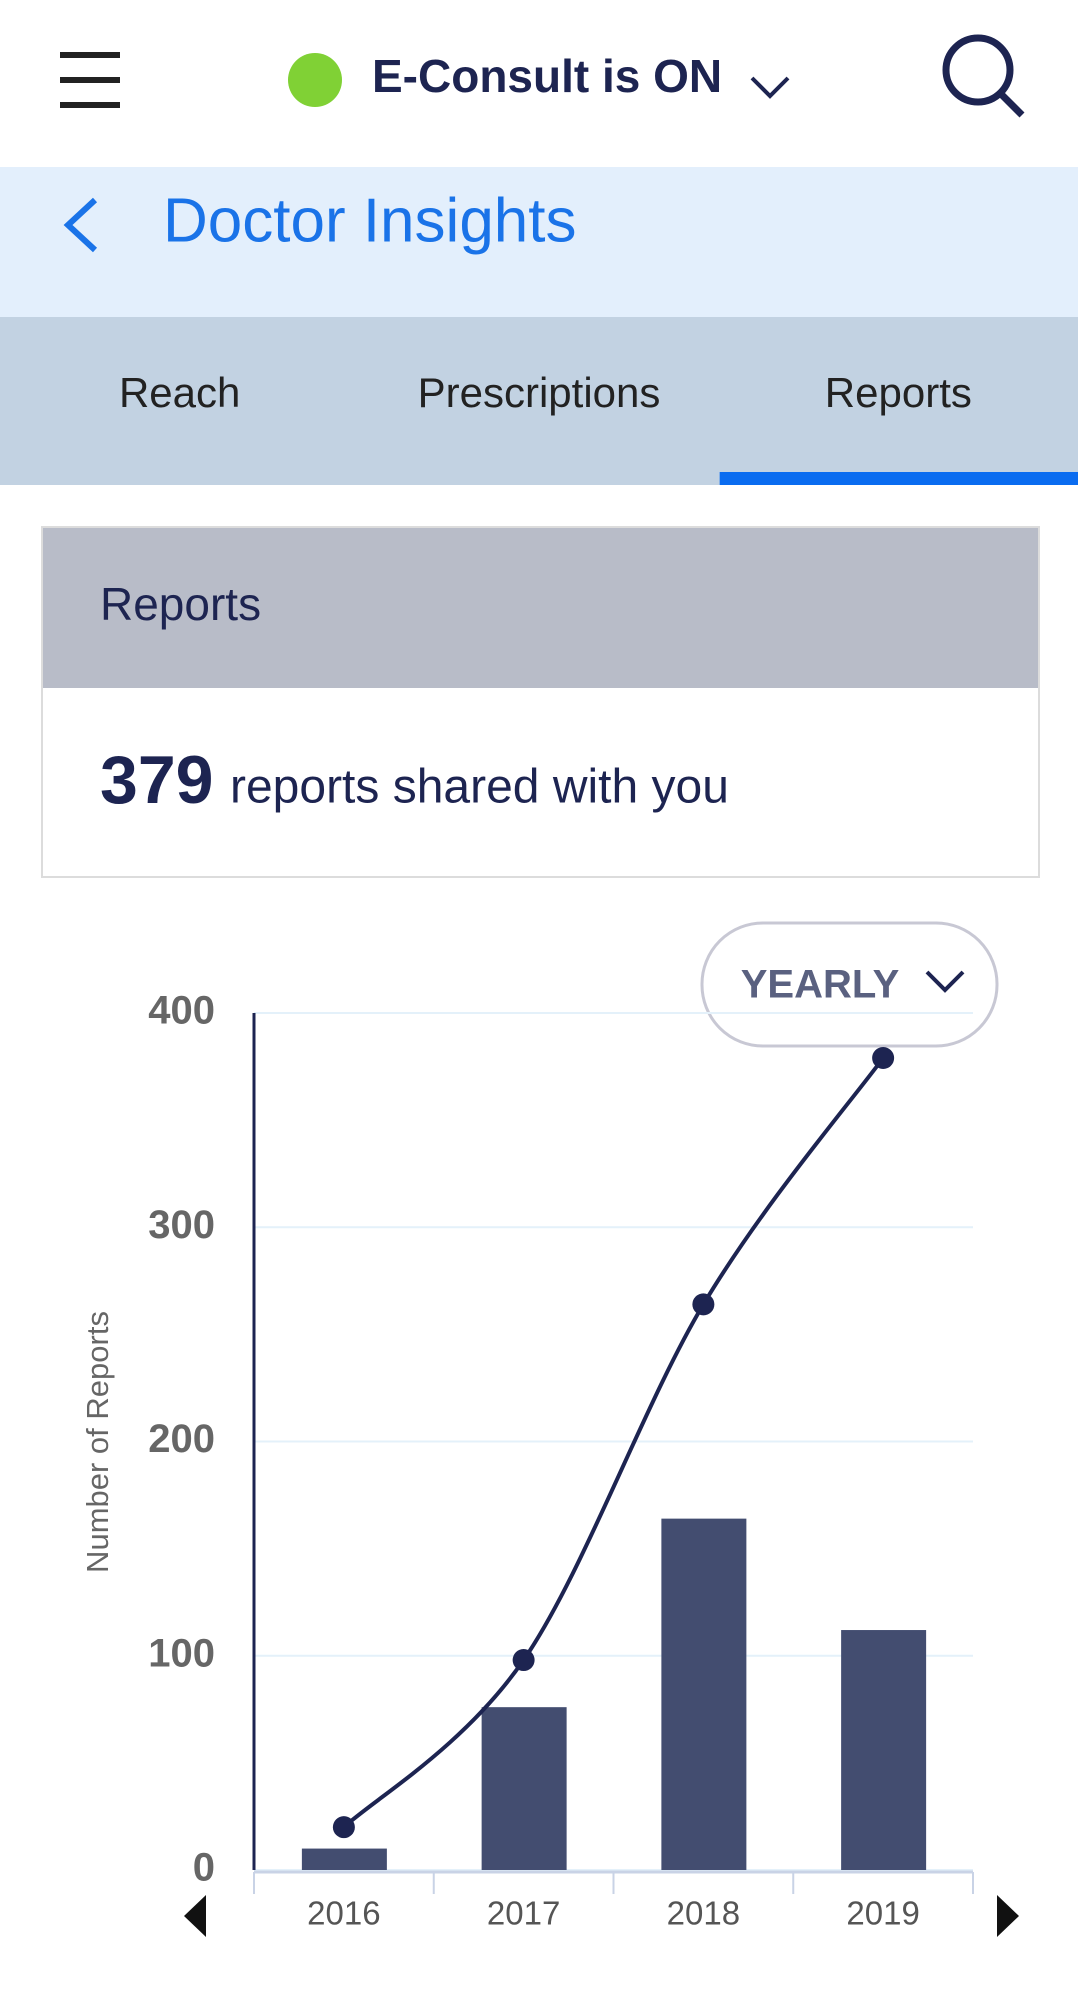  Describe the element at coordinates (547, 76) in the screenshot. I see `status-text: E-Consult is ON` at that location.